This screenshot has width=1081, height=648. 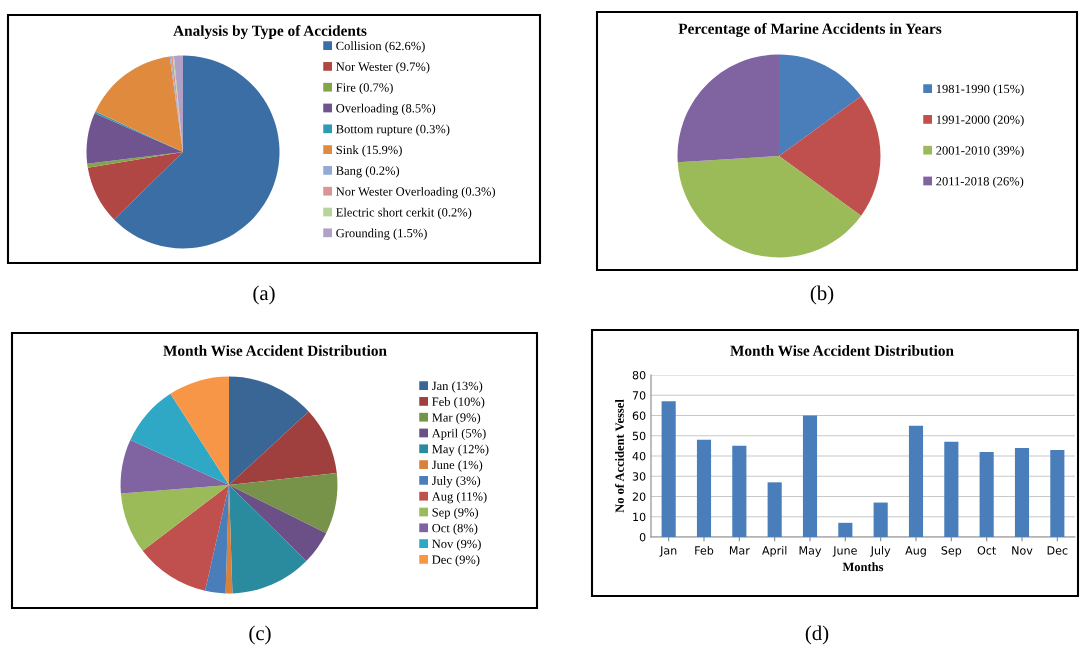 What do you see at coordinates (639, 375) in the screenshot?
I see `y-tick-label: 80` at bounding box center [639, 375].